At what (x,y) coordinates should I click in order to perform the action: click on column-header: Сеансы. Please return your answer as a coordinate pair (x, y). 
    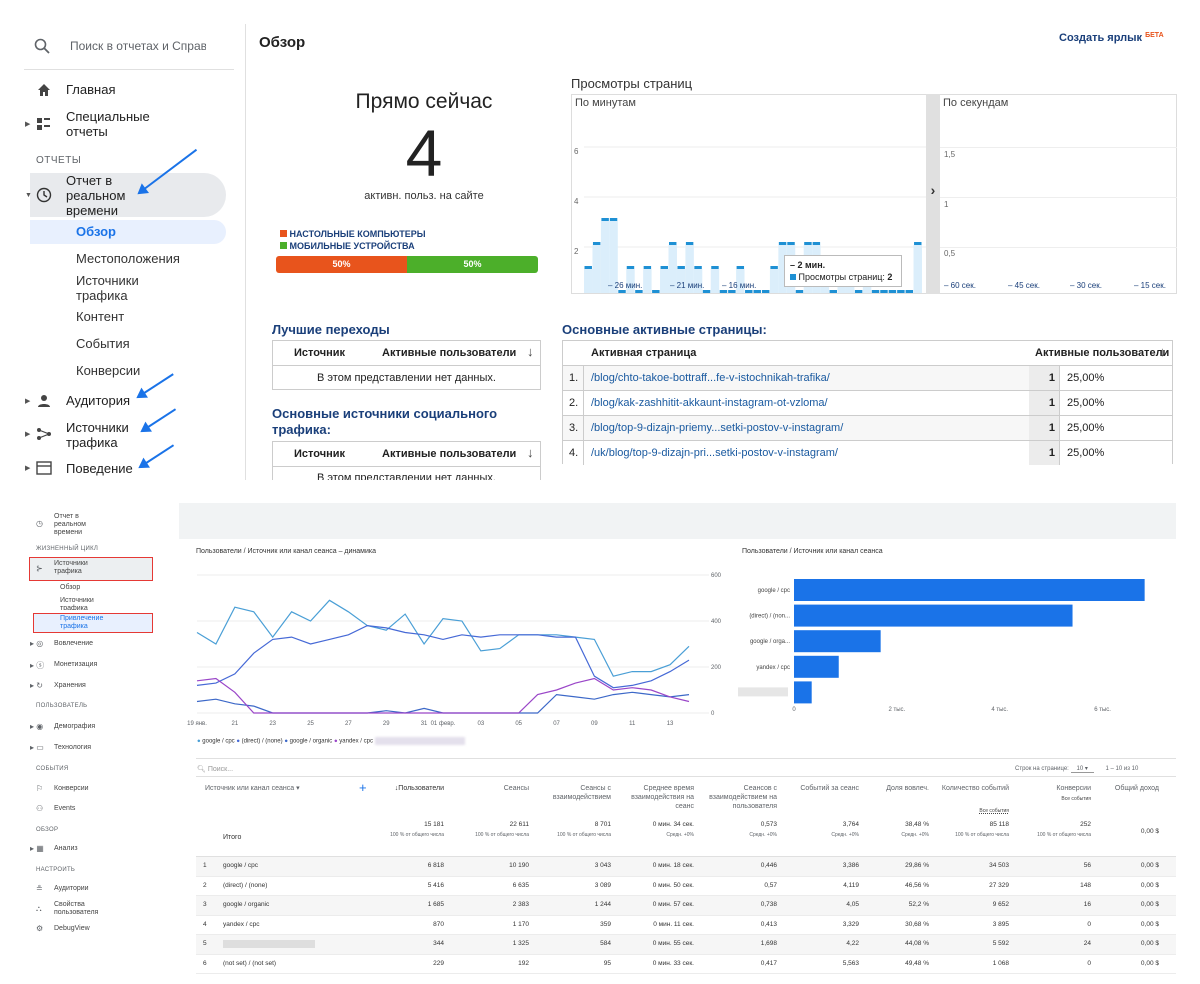
    Looking at the image, I should click on (516, 788).